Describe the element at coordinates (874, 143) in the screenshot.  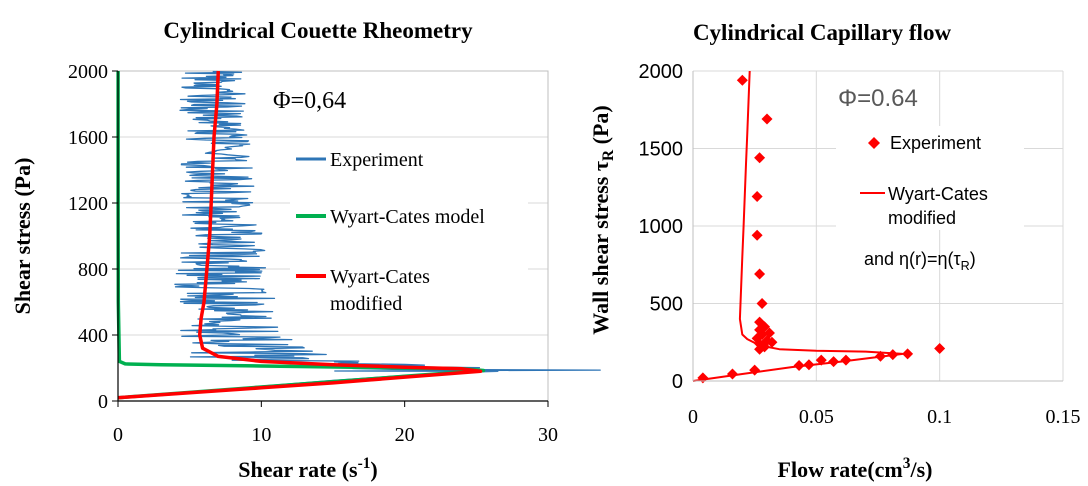
I see `legend-marker-experiment` at that location.